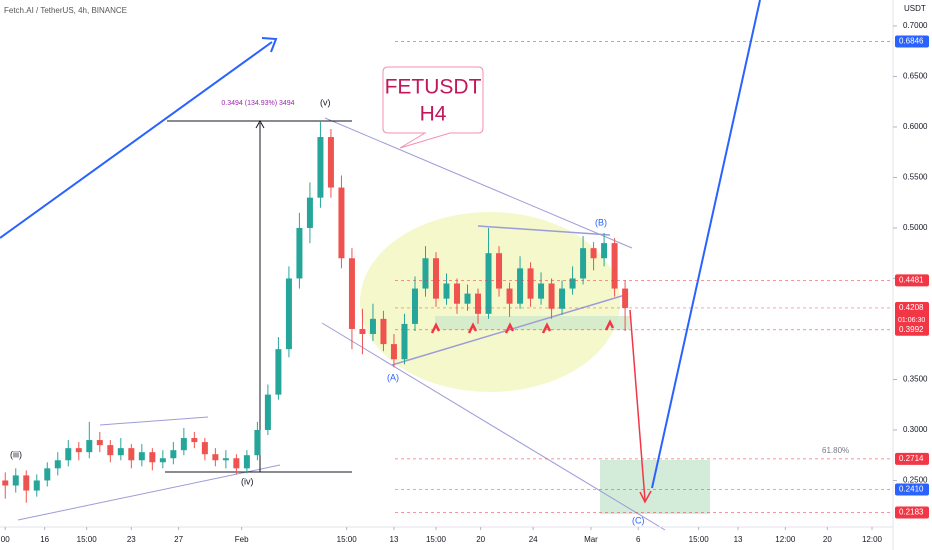  What do you see at coordinates (522, 326) in the screenshot?
I see `touch-markers` at bounding box center [522, 326].